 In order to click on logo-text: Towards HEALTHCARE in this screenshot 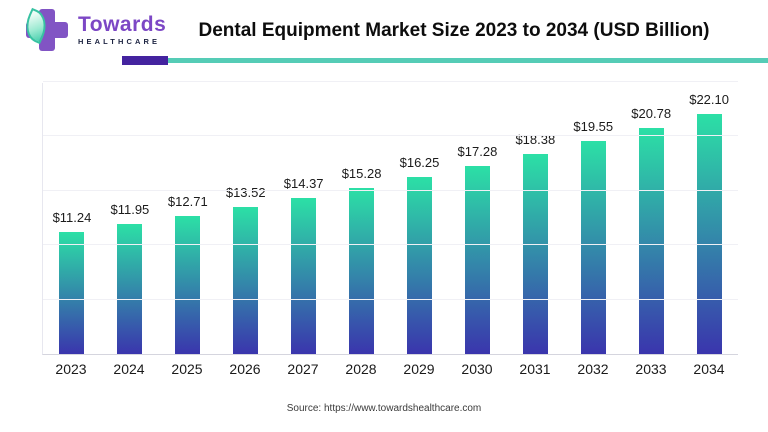, I will do `click(122, 30)`.